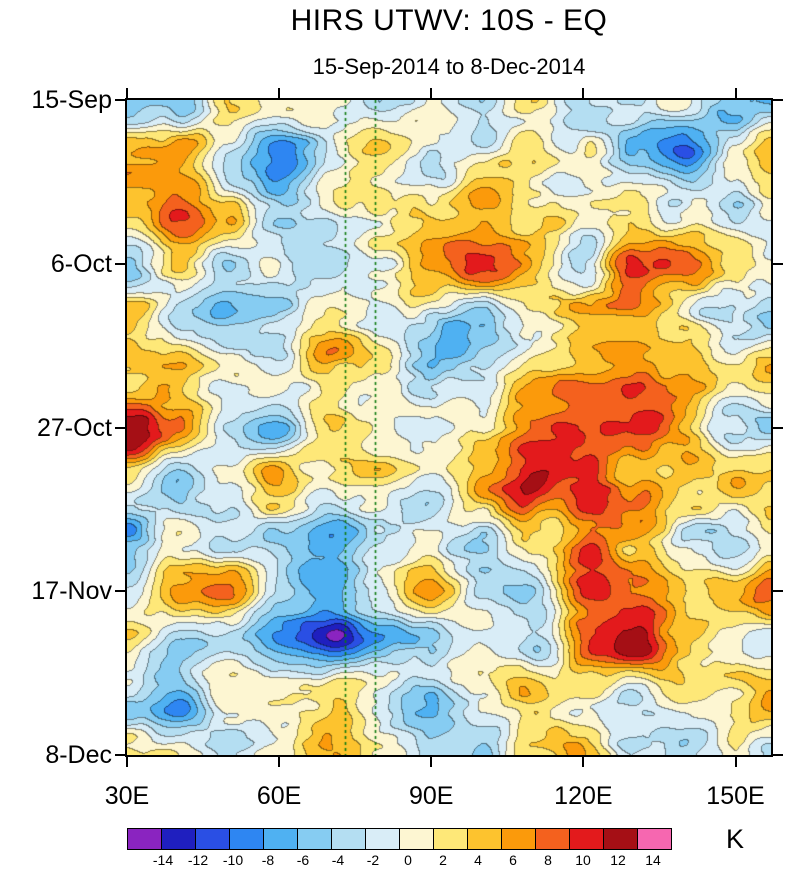 The width and height of the screenshot is (799, 869). Describe the element at coordinates (71, 591) in the screenshot. I see `y-tick-label: 17-Nov` at that location.